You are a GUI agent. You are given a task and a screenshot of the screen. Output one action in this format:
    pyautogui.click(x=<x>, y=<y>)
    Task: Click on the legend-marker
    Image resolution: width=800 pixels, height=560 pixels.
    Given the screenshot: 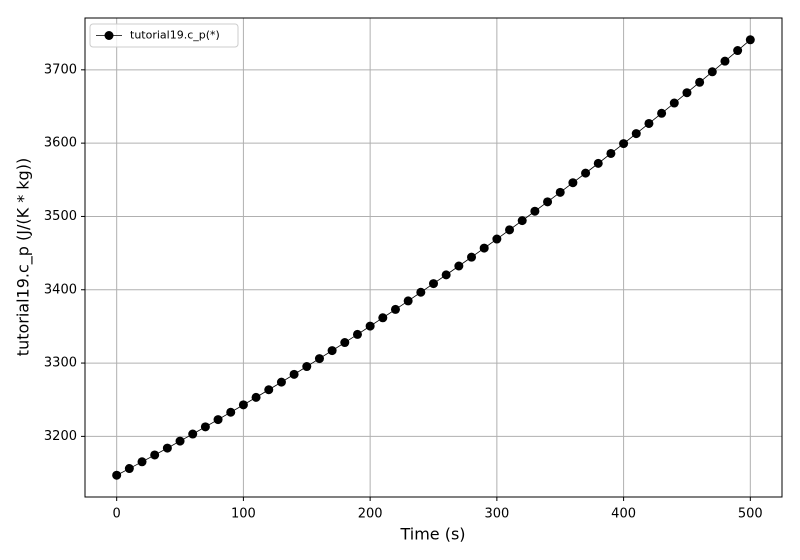 What is the action you would take?
    pyautogui.click(x=109, y=35)
    